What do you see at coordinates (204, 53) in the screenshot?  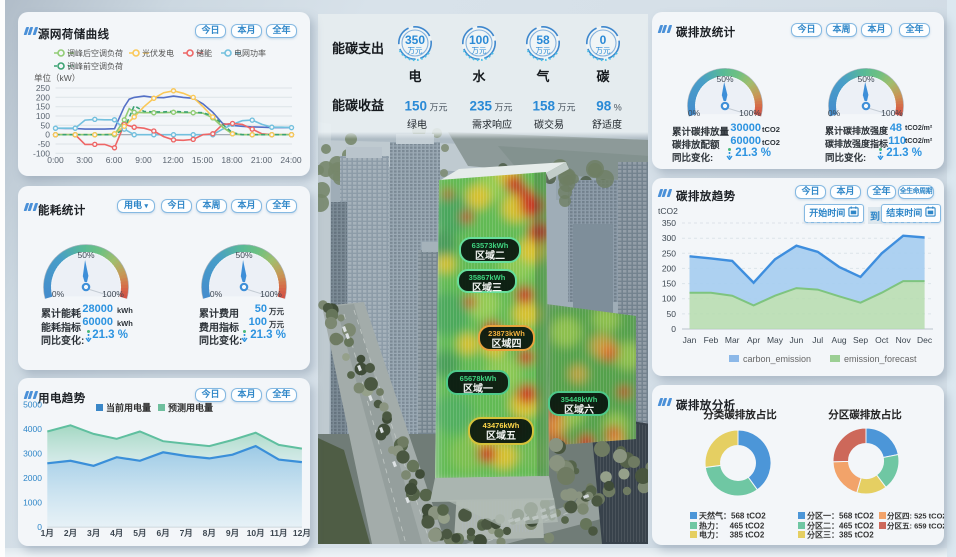 I see `svg-text: 储能` at bounding box center [204, 53].